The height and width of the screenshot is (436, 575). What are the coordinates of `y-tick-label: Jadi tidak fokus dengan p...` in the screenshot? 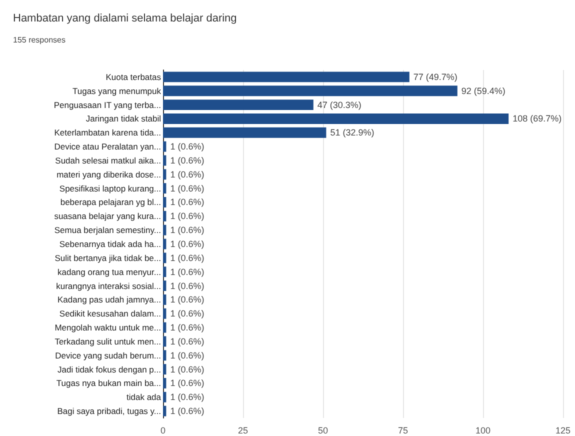 It's located at (109, 369).